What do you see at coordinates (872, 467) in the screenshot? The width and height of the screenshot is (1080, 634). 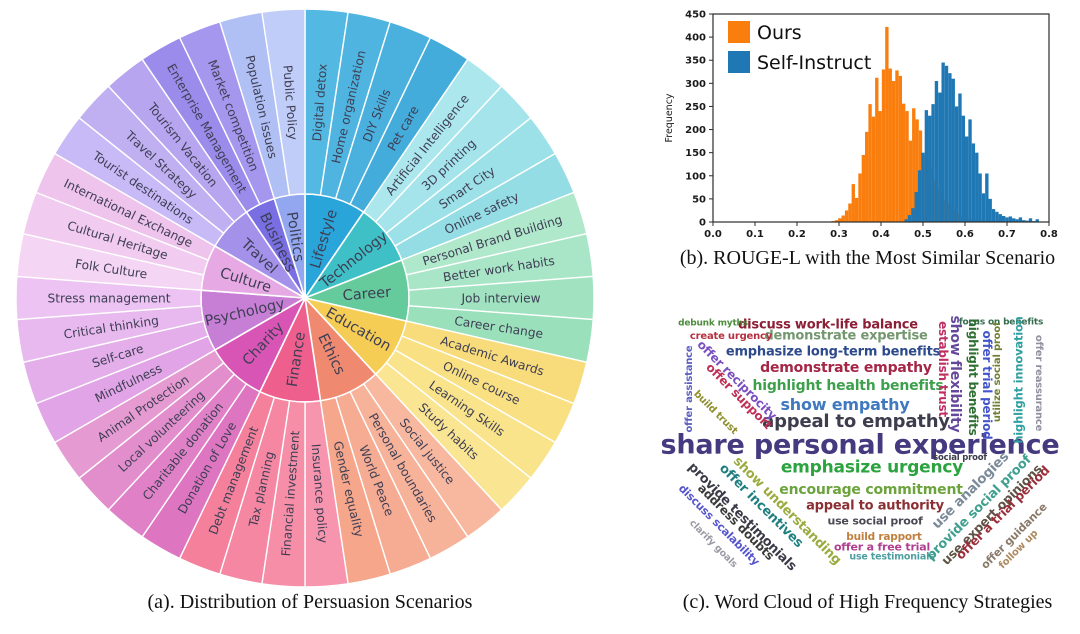 I see `wordcloud-word: emphasize urgency` at bounding box center [872, 467].